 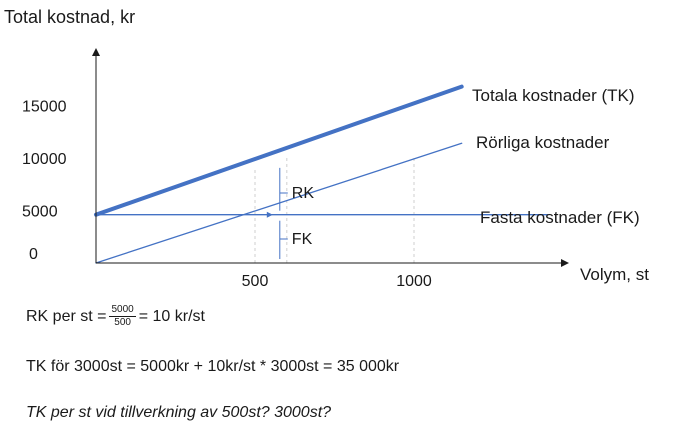 I want to click on series-label-1: Rörliga kostnader, so click(x=543, y=142).